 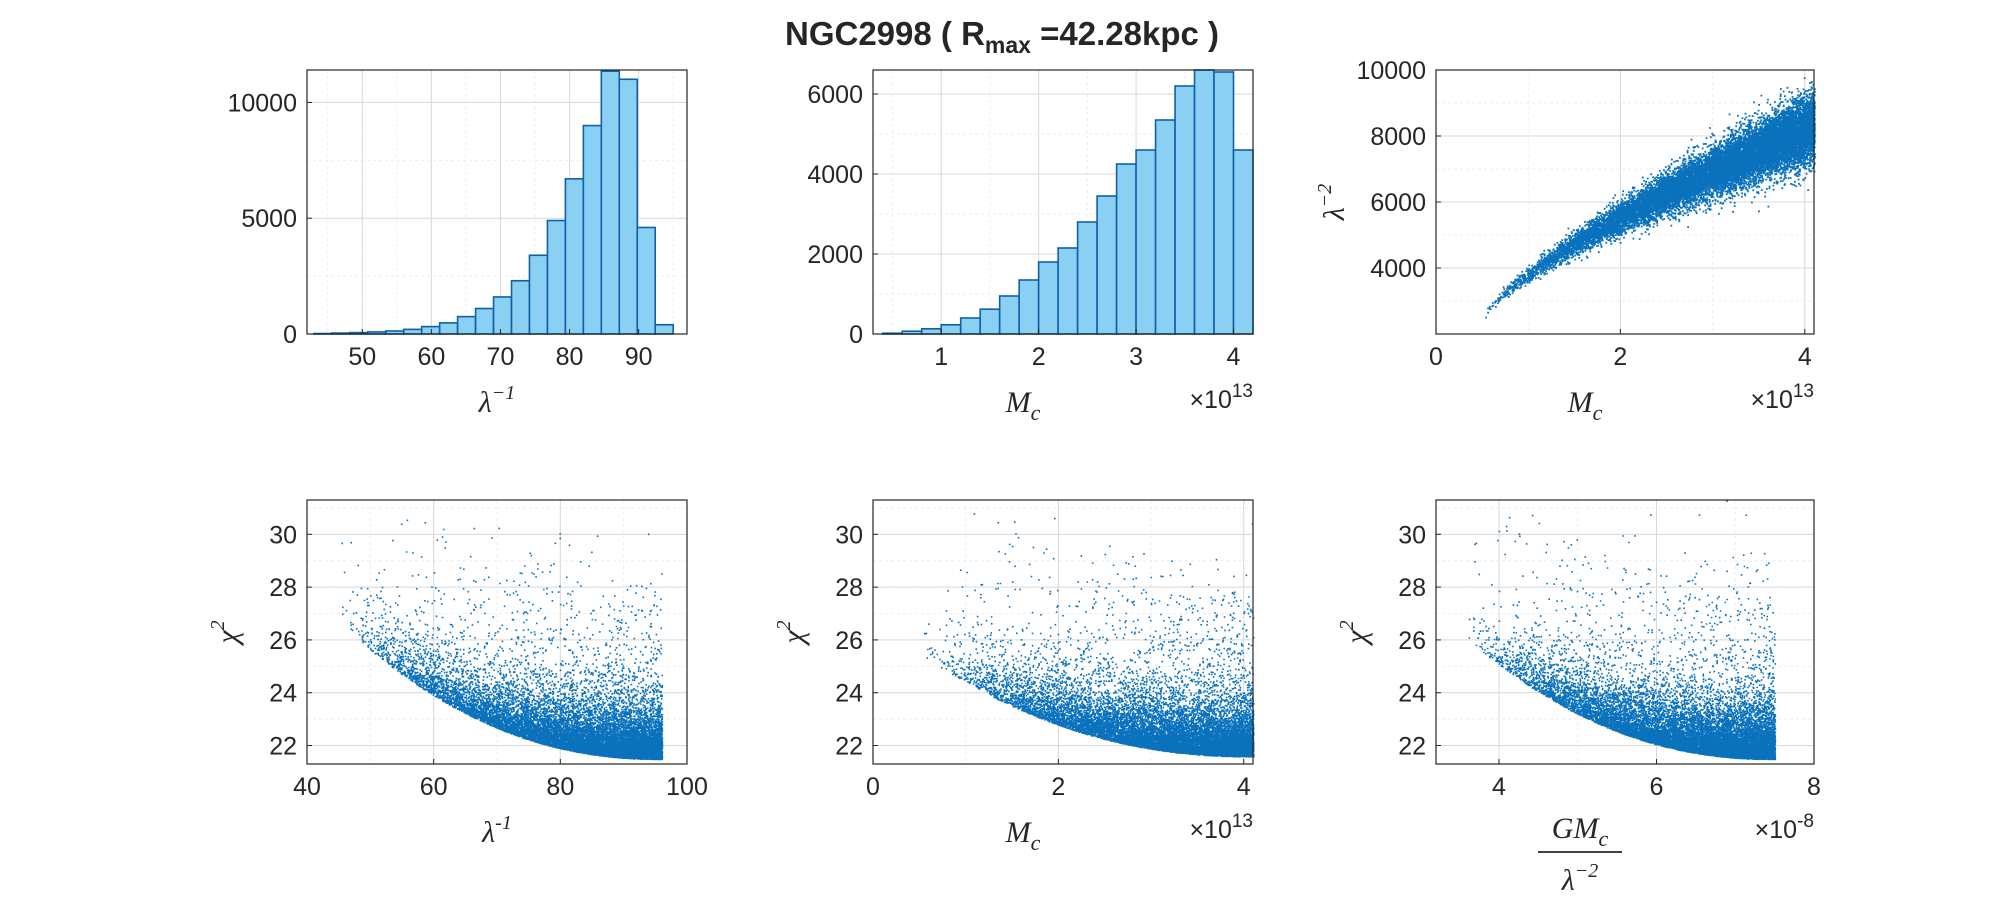 I want to click on ticks: 4 6 8 22 24 26 28 30, so click(x=1609, y=661).